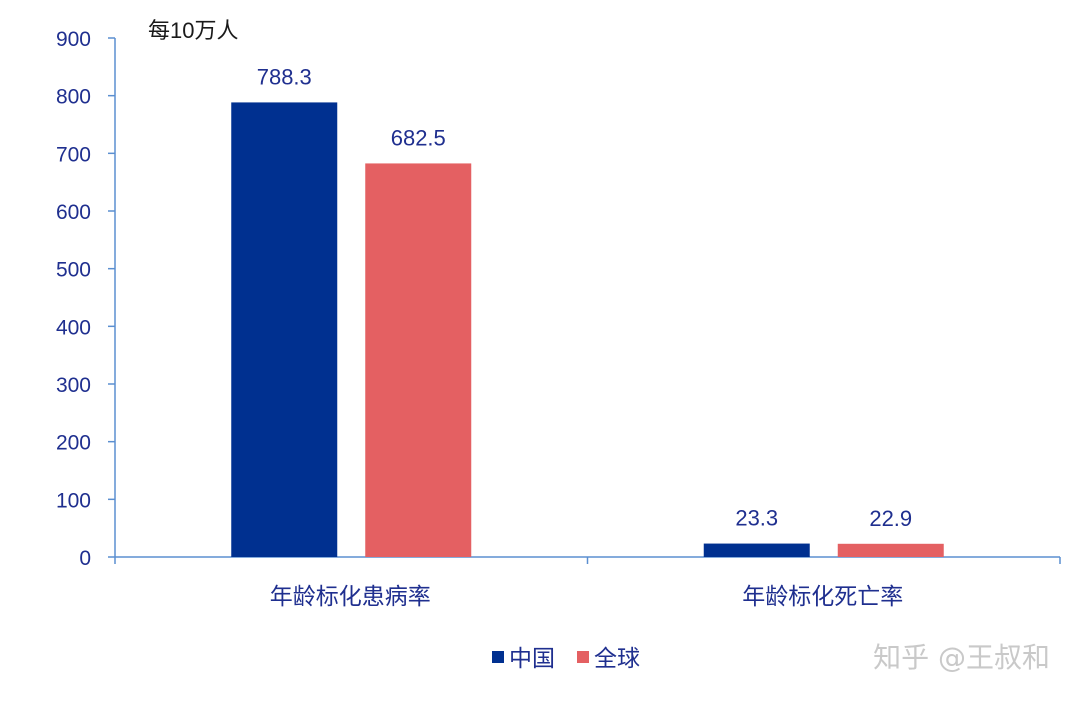  What do you see at coordinates (566, 658) in the screenshot?
I see `legend: 中国 全球` at bounding box center [566, 658].